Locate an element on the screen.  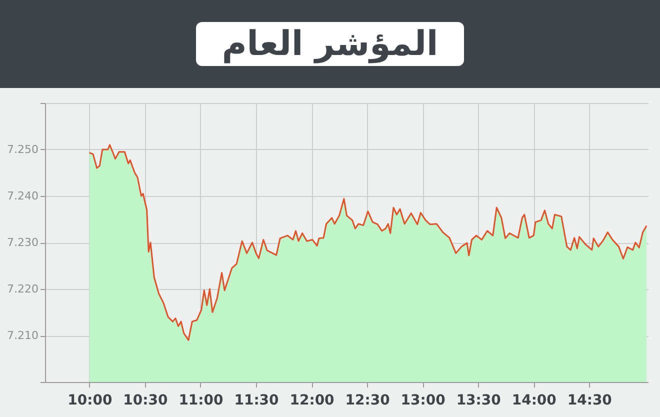
y-tick-label: 7.220 is located at coordinates (22, 289).